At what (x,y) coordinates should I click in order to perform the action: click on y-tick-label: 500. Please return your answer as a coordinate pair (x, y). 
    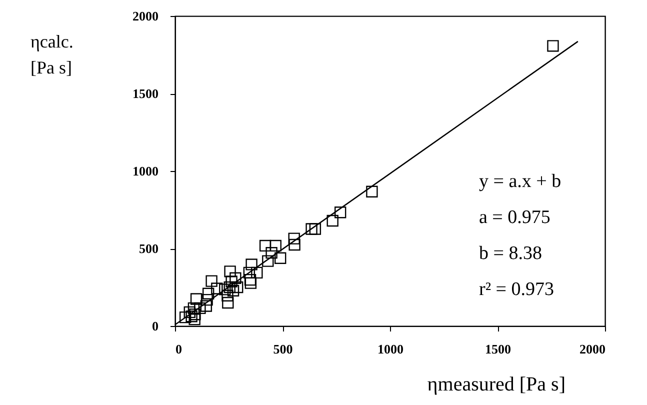
    Looking at the image, I should click on (148, 248).